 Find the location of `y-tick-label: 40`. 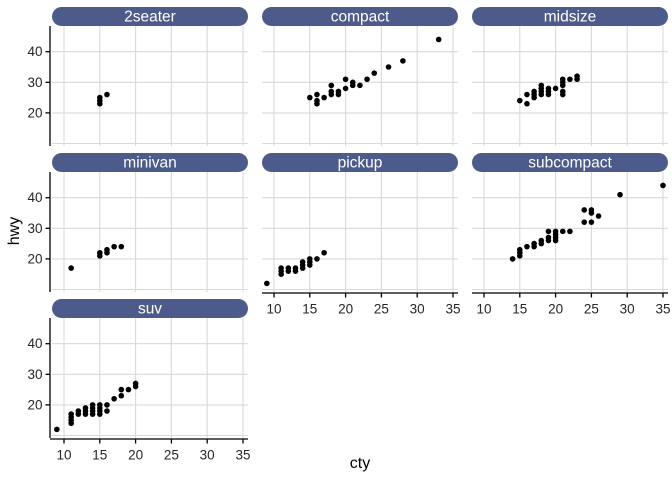

y-tick-label: 40 is located at coordinates (34, 51).